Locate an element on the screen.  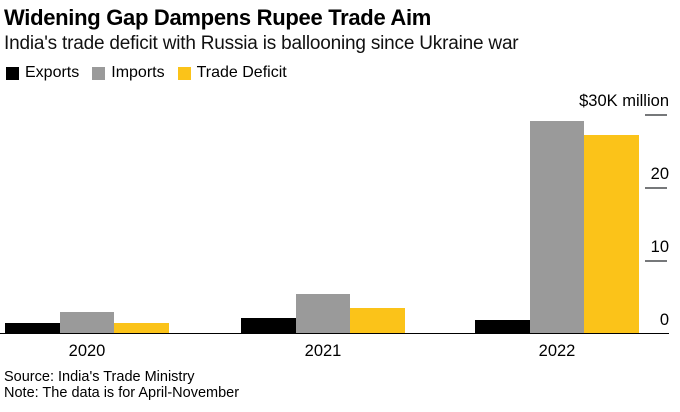
legend-item-exports: Exports is located at coordinates (42, 73).